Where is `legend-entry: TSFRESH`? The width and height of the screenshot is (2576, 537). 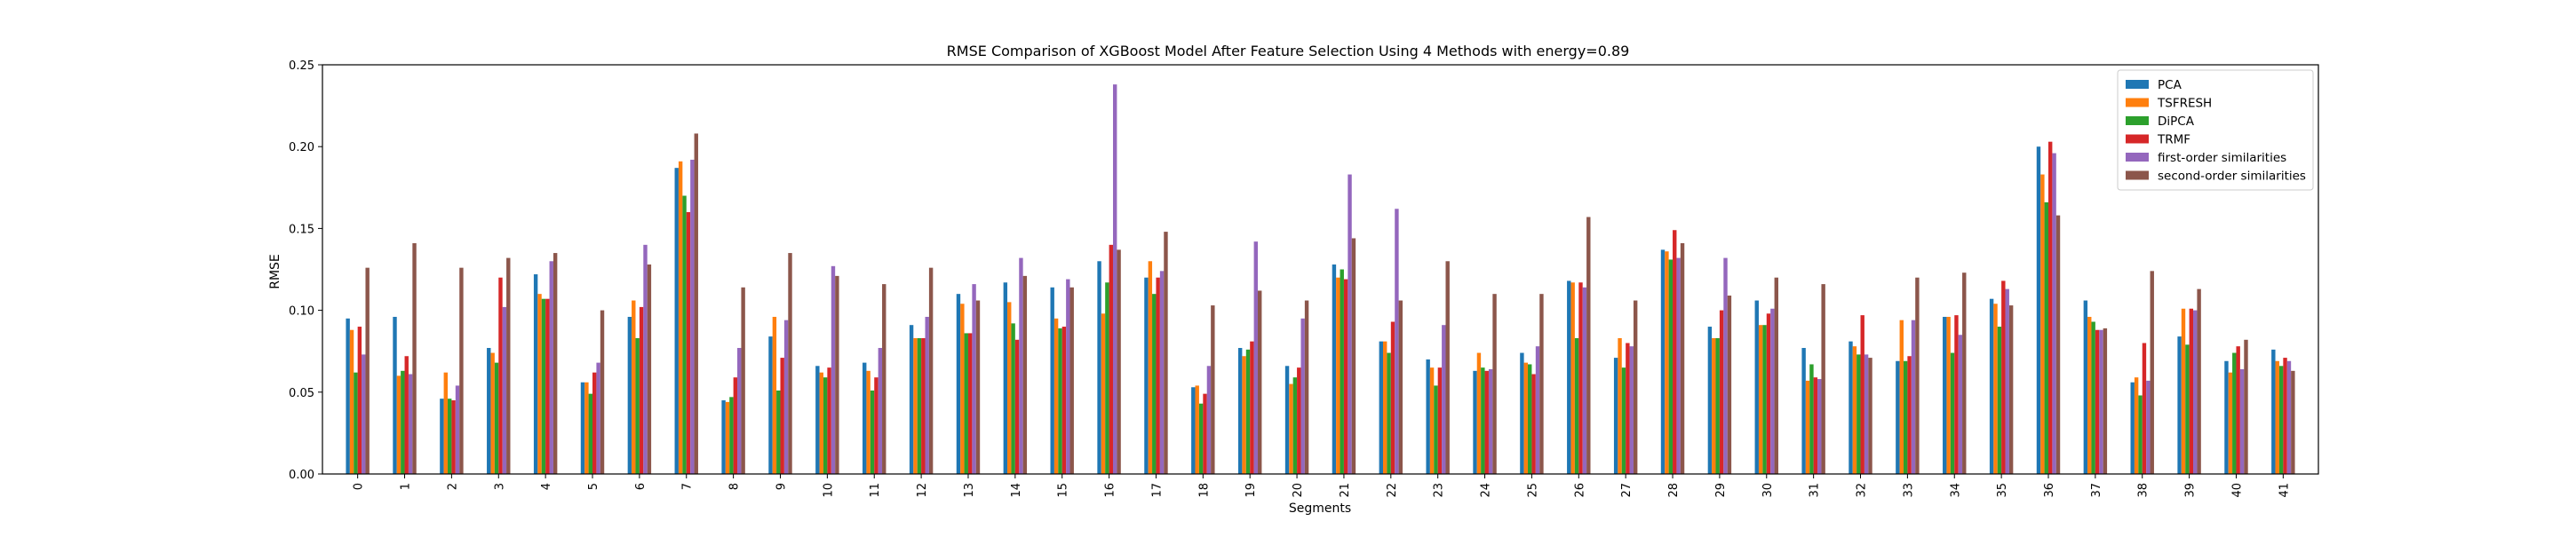 legend-entry: TSFRESH is located at coordinates (2184, 104).